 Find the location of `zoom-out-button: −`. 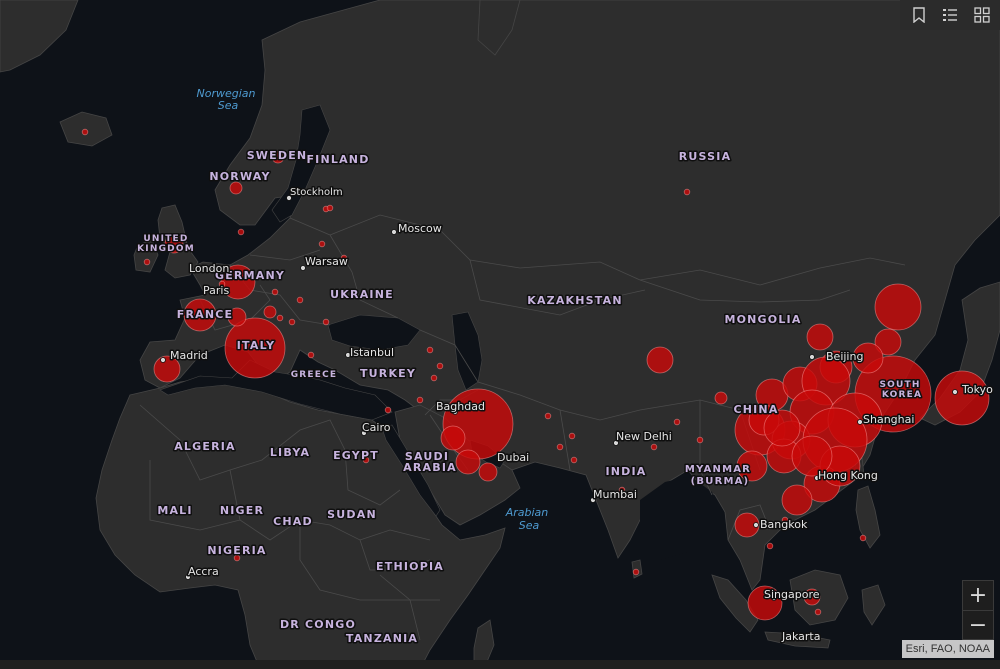

zoom-out-button: − is located at coordinates (978, 625).